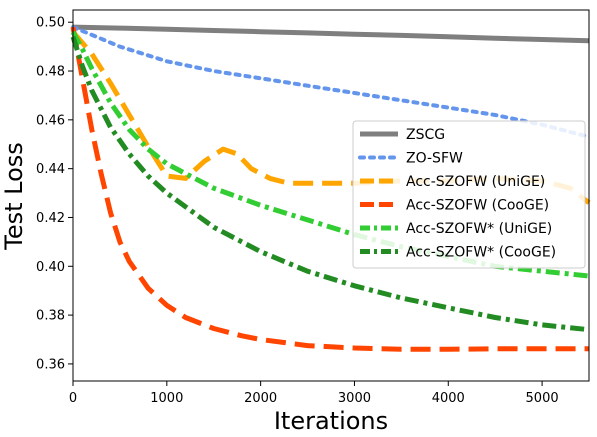  I want to click on y-tick-label: 0.50, so click(50, 23).